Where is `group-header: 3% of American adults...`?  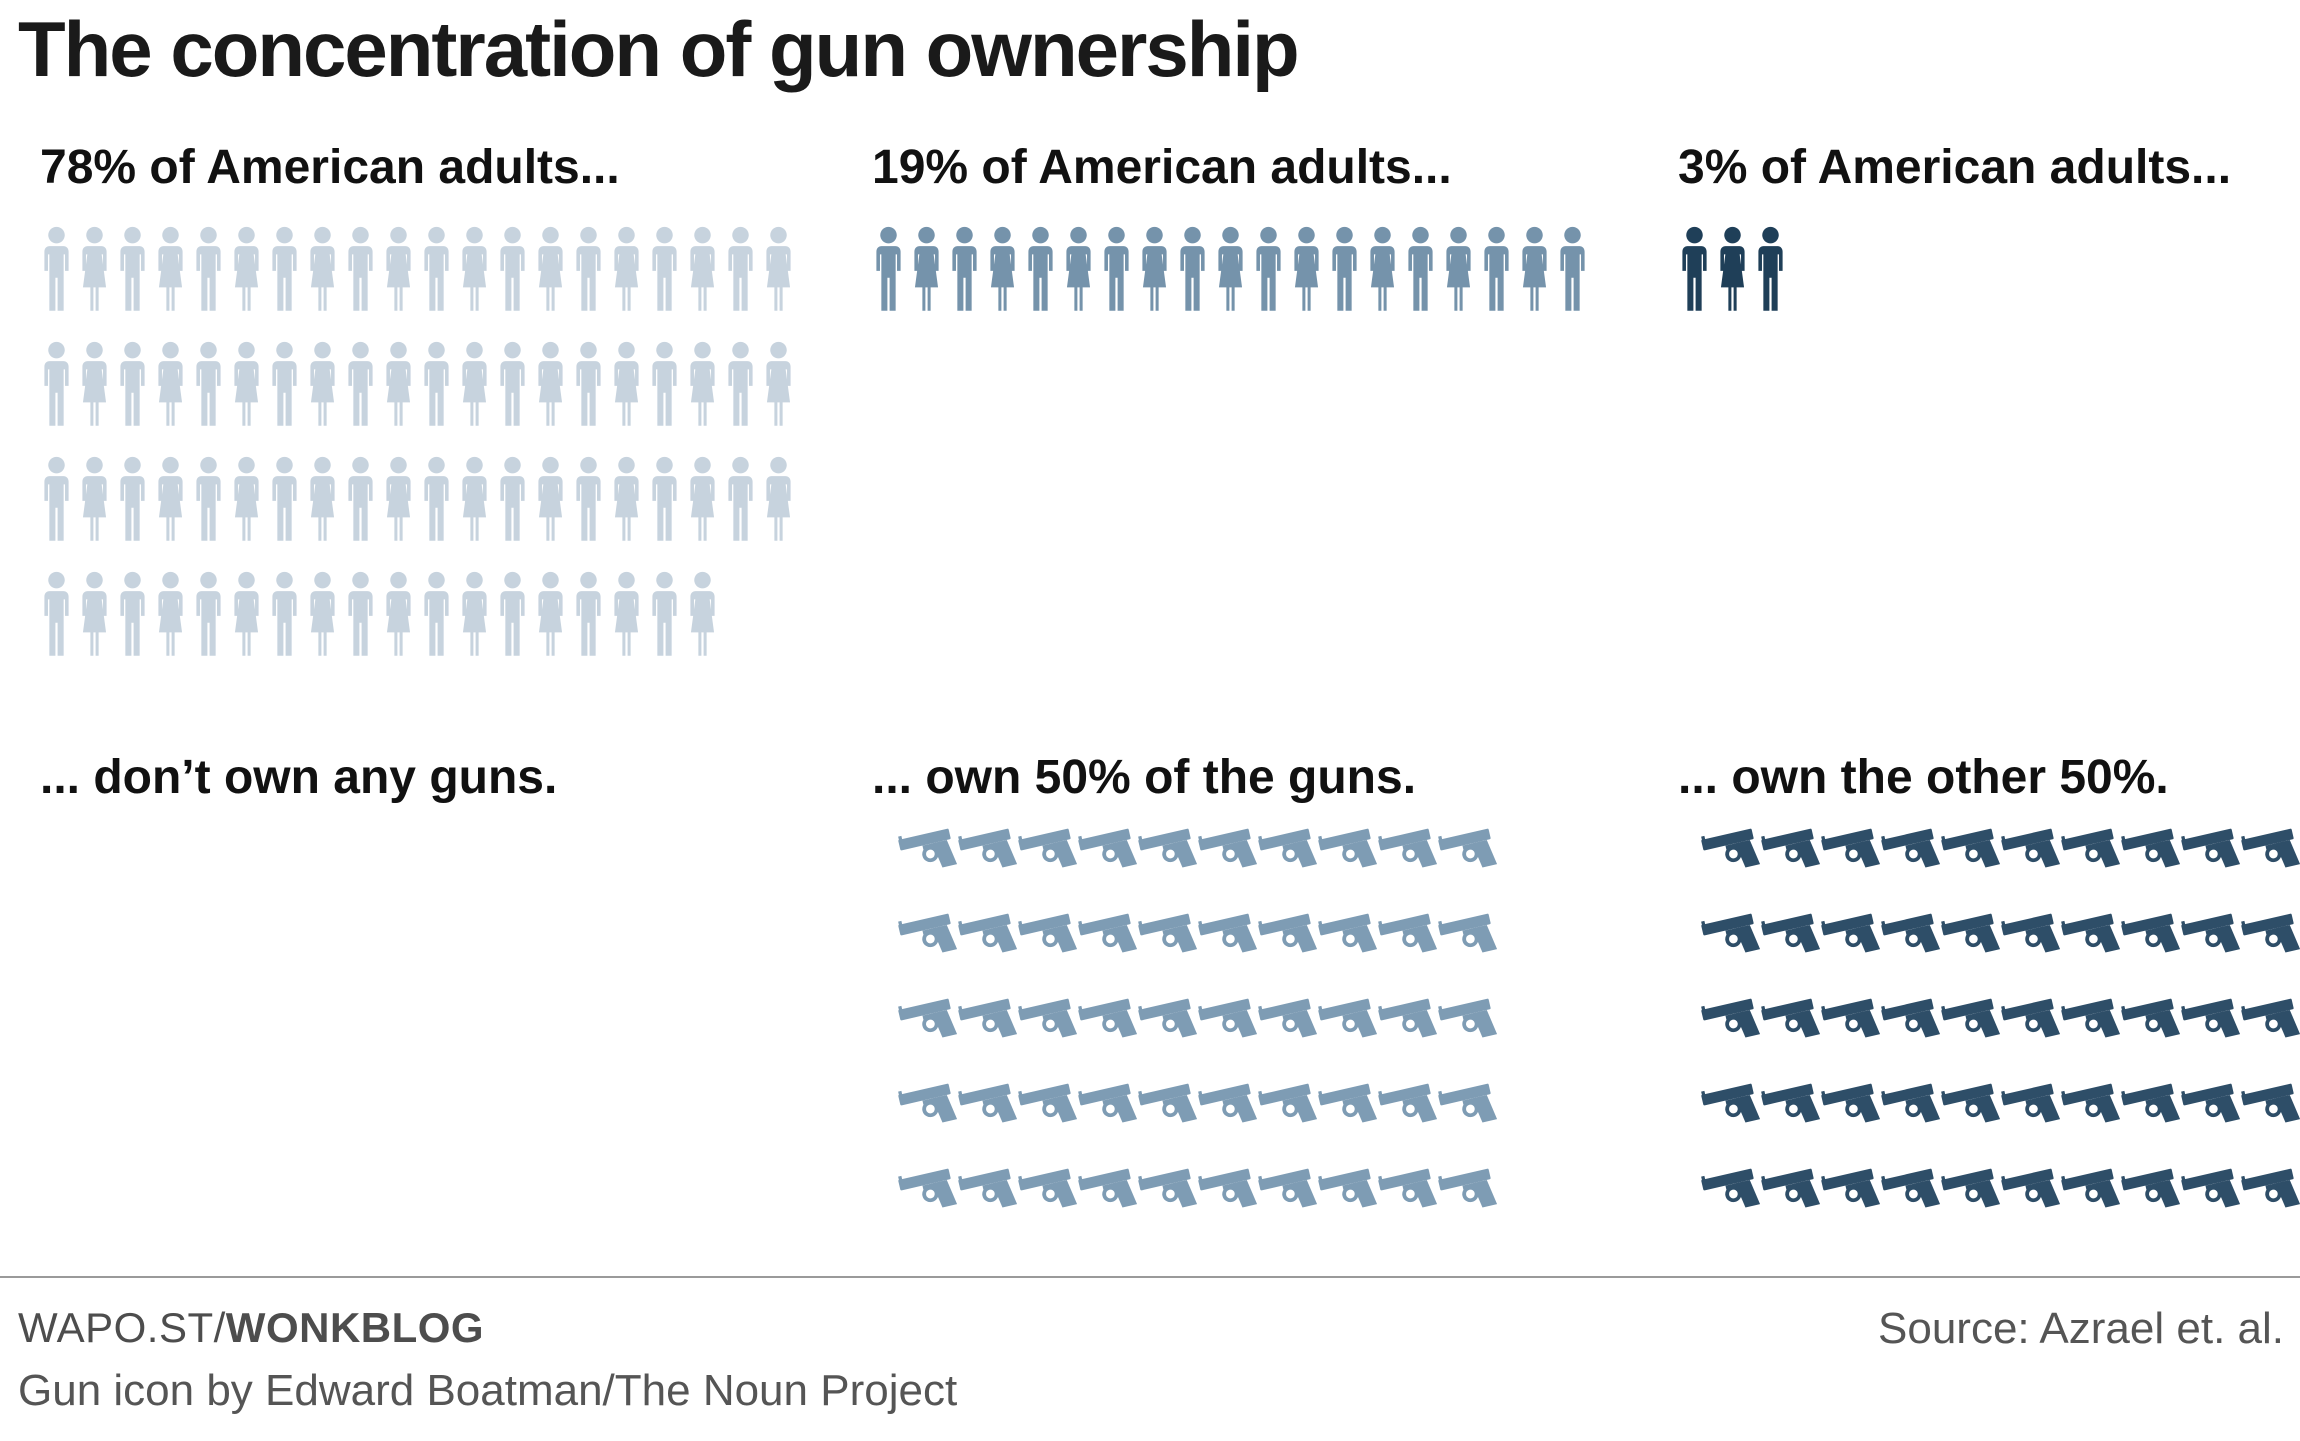 group-header: 3% of American adults... is located at coordinates (1955, 167).